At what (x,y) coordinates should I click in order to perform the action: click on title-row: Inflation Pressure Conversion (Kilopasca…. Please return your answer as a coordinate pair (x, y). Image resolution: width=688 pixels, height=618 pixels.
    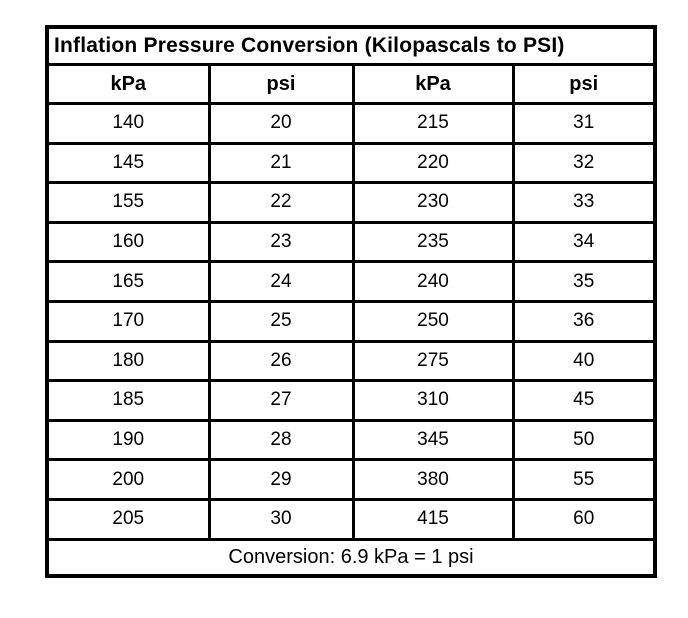
    Looking at the image, I should click on (351, 45).